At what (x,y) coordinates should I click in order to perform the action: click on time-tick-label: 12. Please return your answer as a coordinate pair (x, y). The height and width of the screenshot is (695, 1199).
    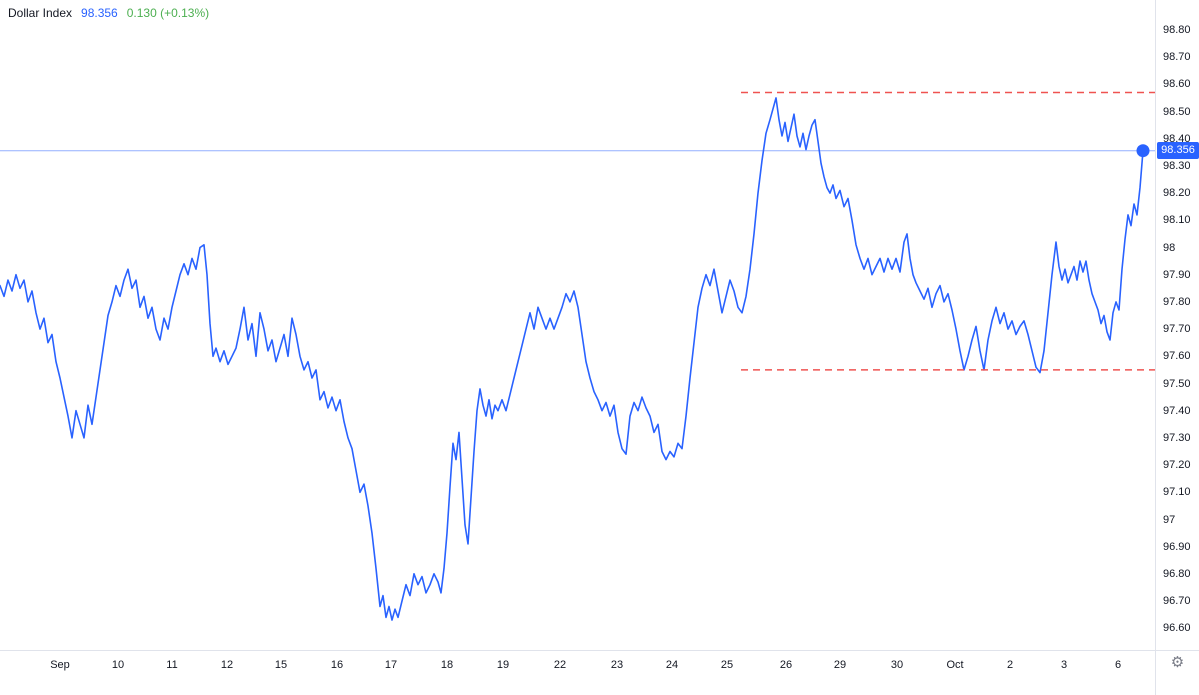
    Looking at the image, I should click on (227, 665).